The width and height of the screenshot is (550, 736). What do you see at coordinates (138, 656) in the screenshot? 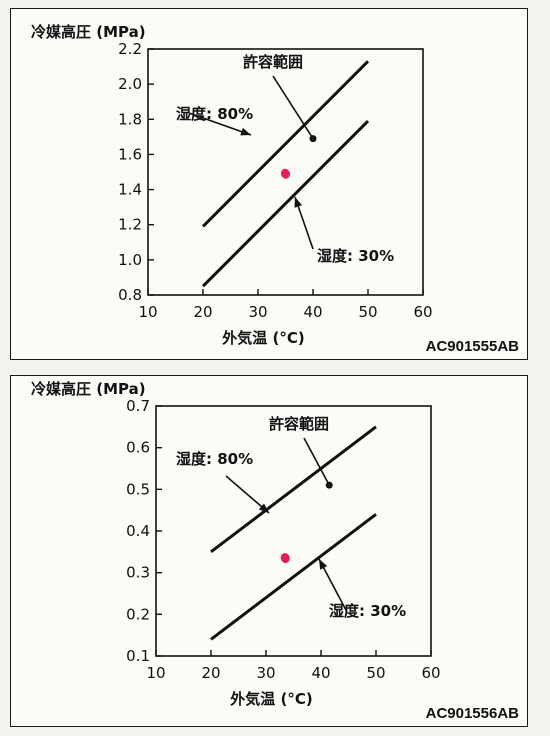
I see `y-tick-label: 0.1` at bounding box center [138, 656].